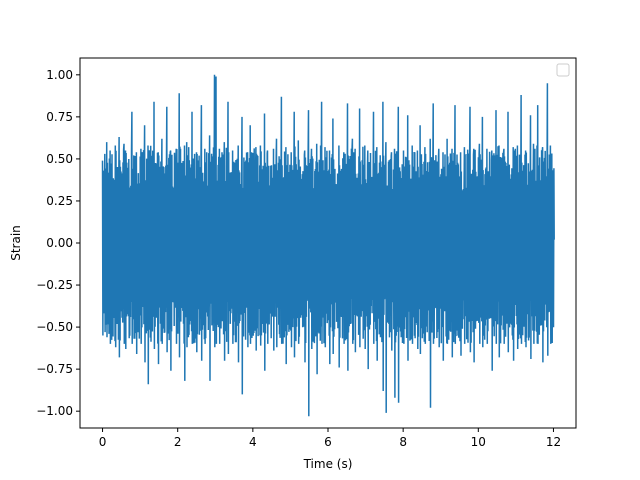 Image resolution: width=640 pixels, height=480 pixels. I want to click on y-tick-label: −0.25, so click(54, 285).